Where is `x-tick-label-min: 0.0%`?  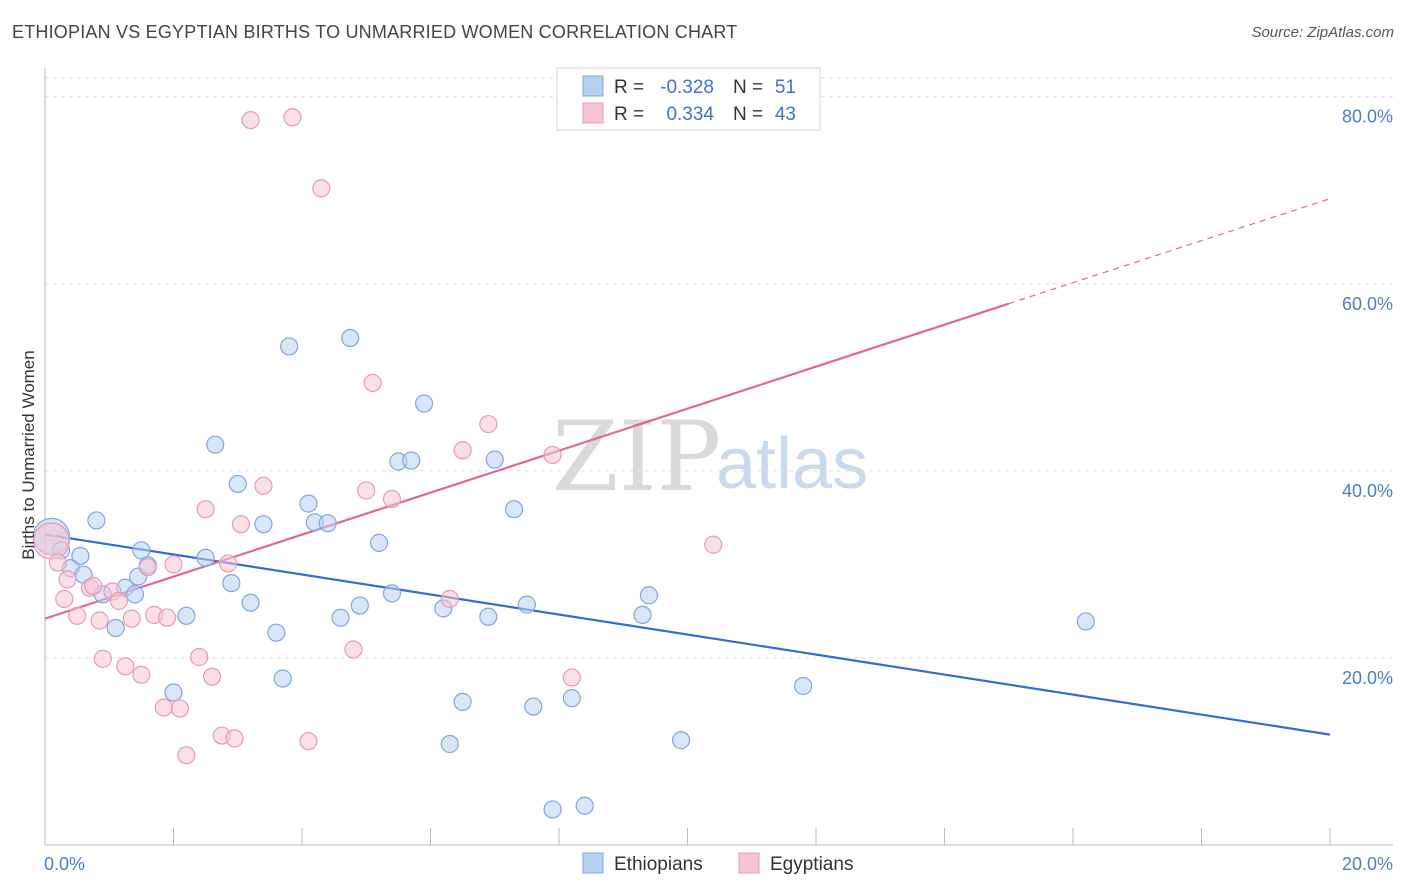 x-tick-label-min: 0.0% is located at coordinates (64, 864).